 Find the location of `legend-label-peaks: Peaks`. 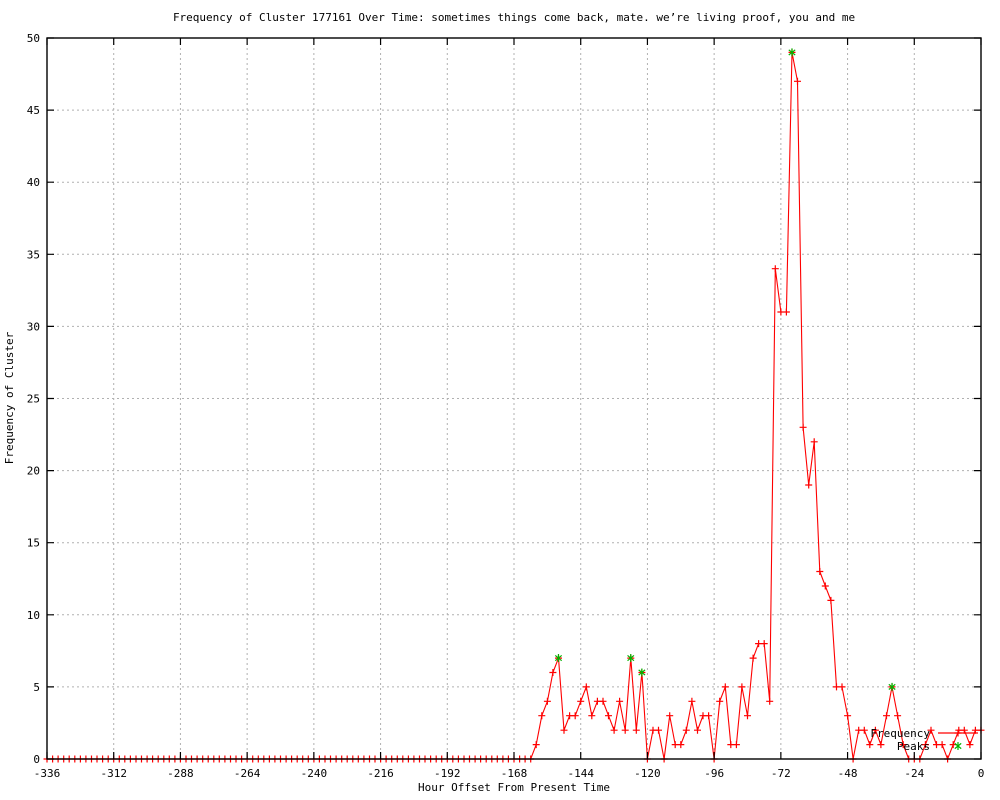

legend-label-peaks: Peaks is located at coordinates (913, 746).